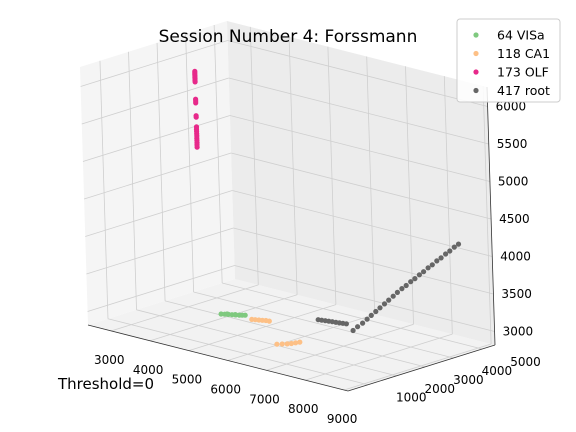  Describe the element at coordinates (515, 257) in the screenshot. I see `z-tick-label: 4000` at that location.